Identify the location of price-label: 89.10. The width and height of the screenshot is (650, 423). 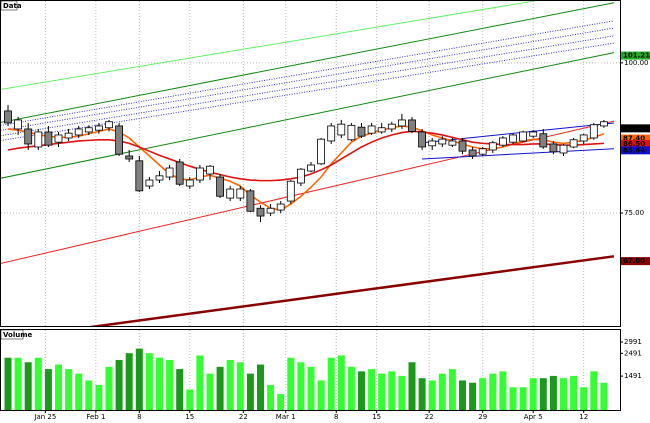
(634, 128).